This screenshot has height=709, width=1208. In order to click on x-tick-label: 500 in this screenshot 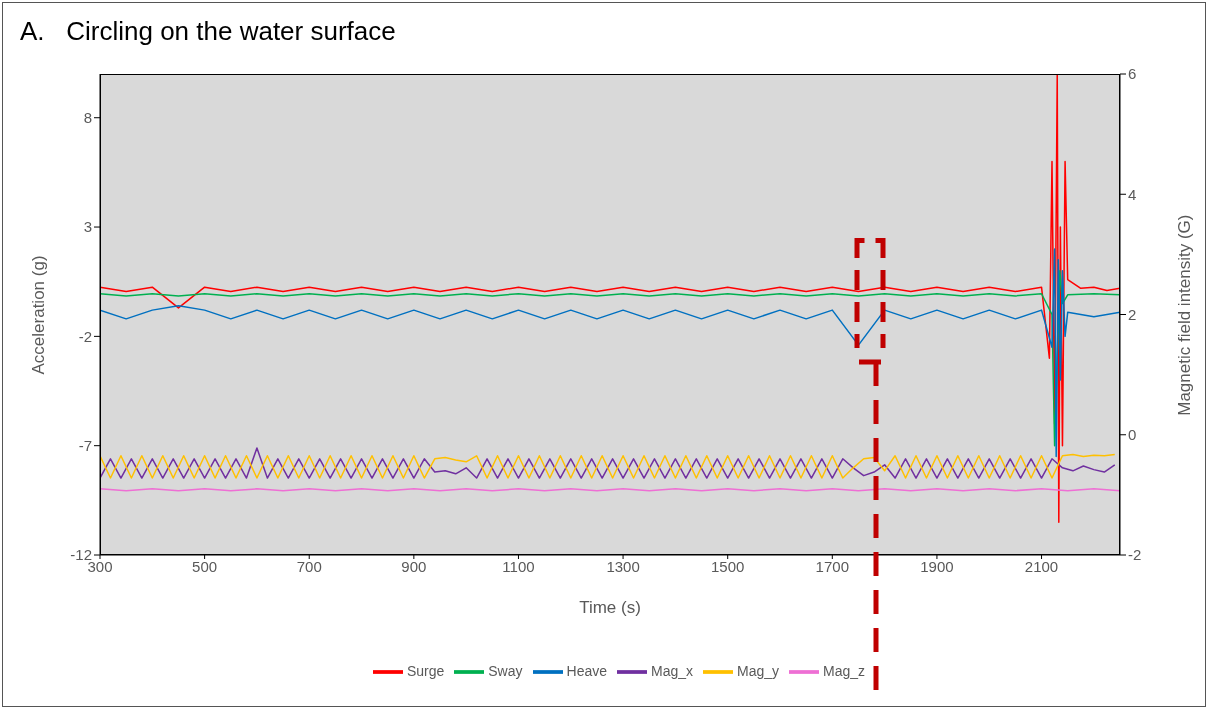, I will do `click(205, 566)`.